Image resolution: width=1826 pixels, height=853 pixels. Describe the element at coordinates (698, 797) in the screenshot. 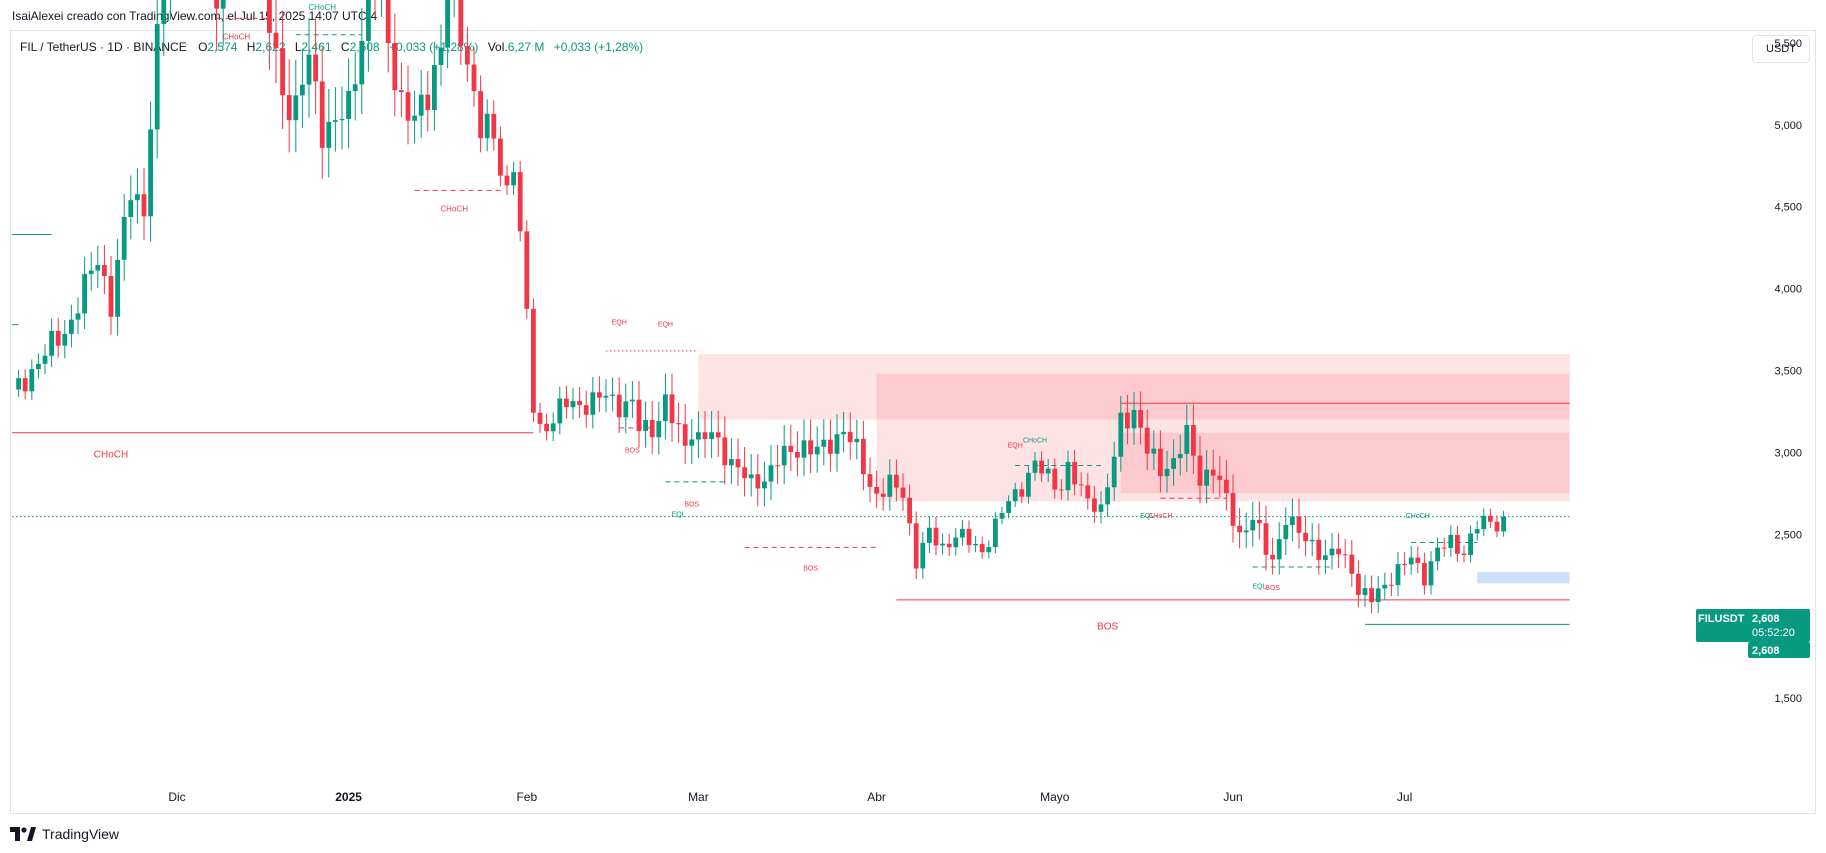

I see `time-tick-label: Mar` at that location.